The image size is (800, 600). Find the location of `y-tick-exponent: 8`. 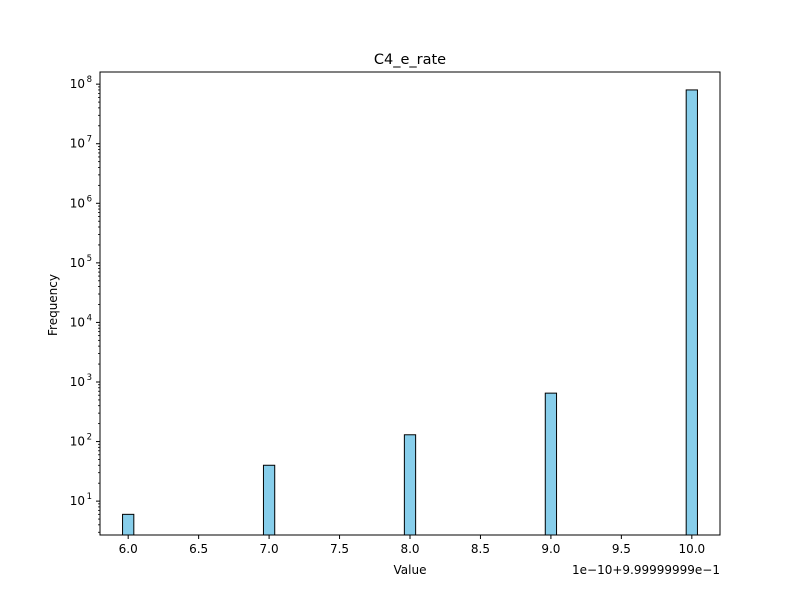

y-tick-exponent: 8 is located at coordinates (89, 80).